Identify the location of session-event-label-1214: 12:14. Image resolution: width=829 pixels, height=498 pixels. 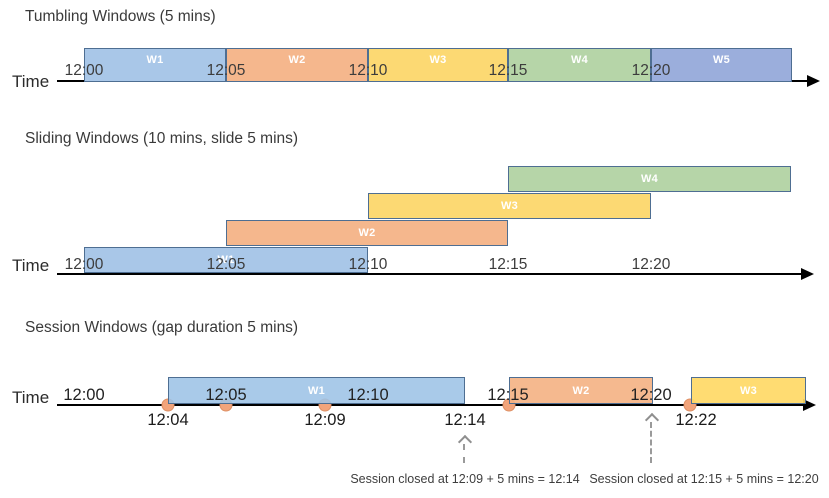
(465, 420).